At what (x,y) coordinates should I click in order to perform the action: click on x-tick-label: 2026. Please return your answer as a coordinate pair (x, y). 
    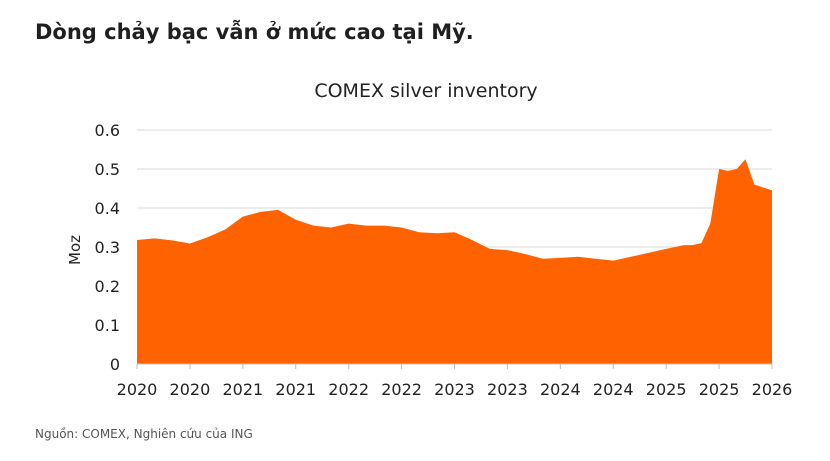
    Looking at the image, I should click on (772, 389).